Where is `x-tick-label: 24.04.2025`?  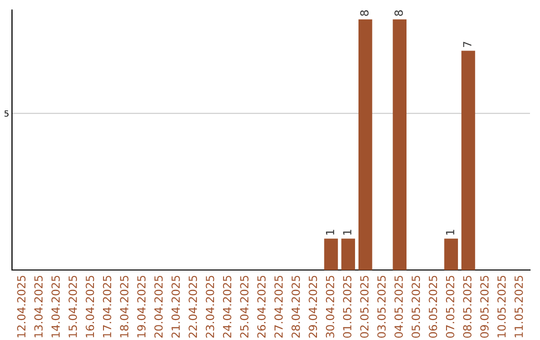
x-tick-label: 24.04.2025 is located at coordinates (227, 307).